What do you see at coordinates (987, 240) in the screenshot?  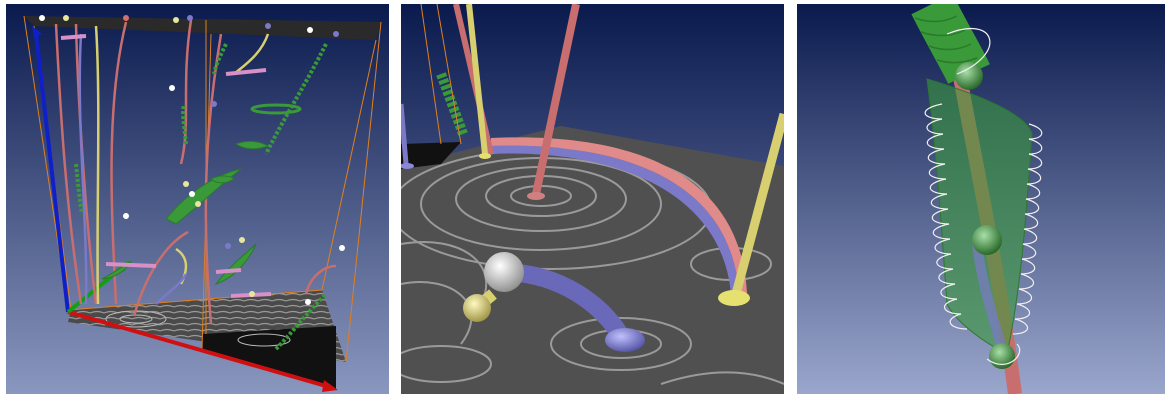 I see `green-critical-point-mid` at bounding box center [987, 240].